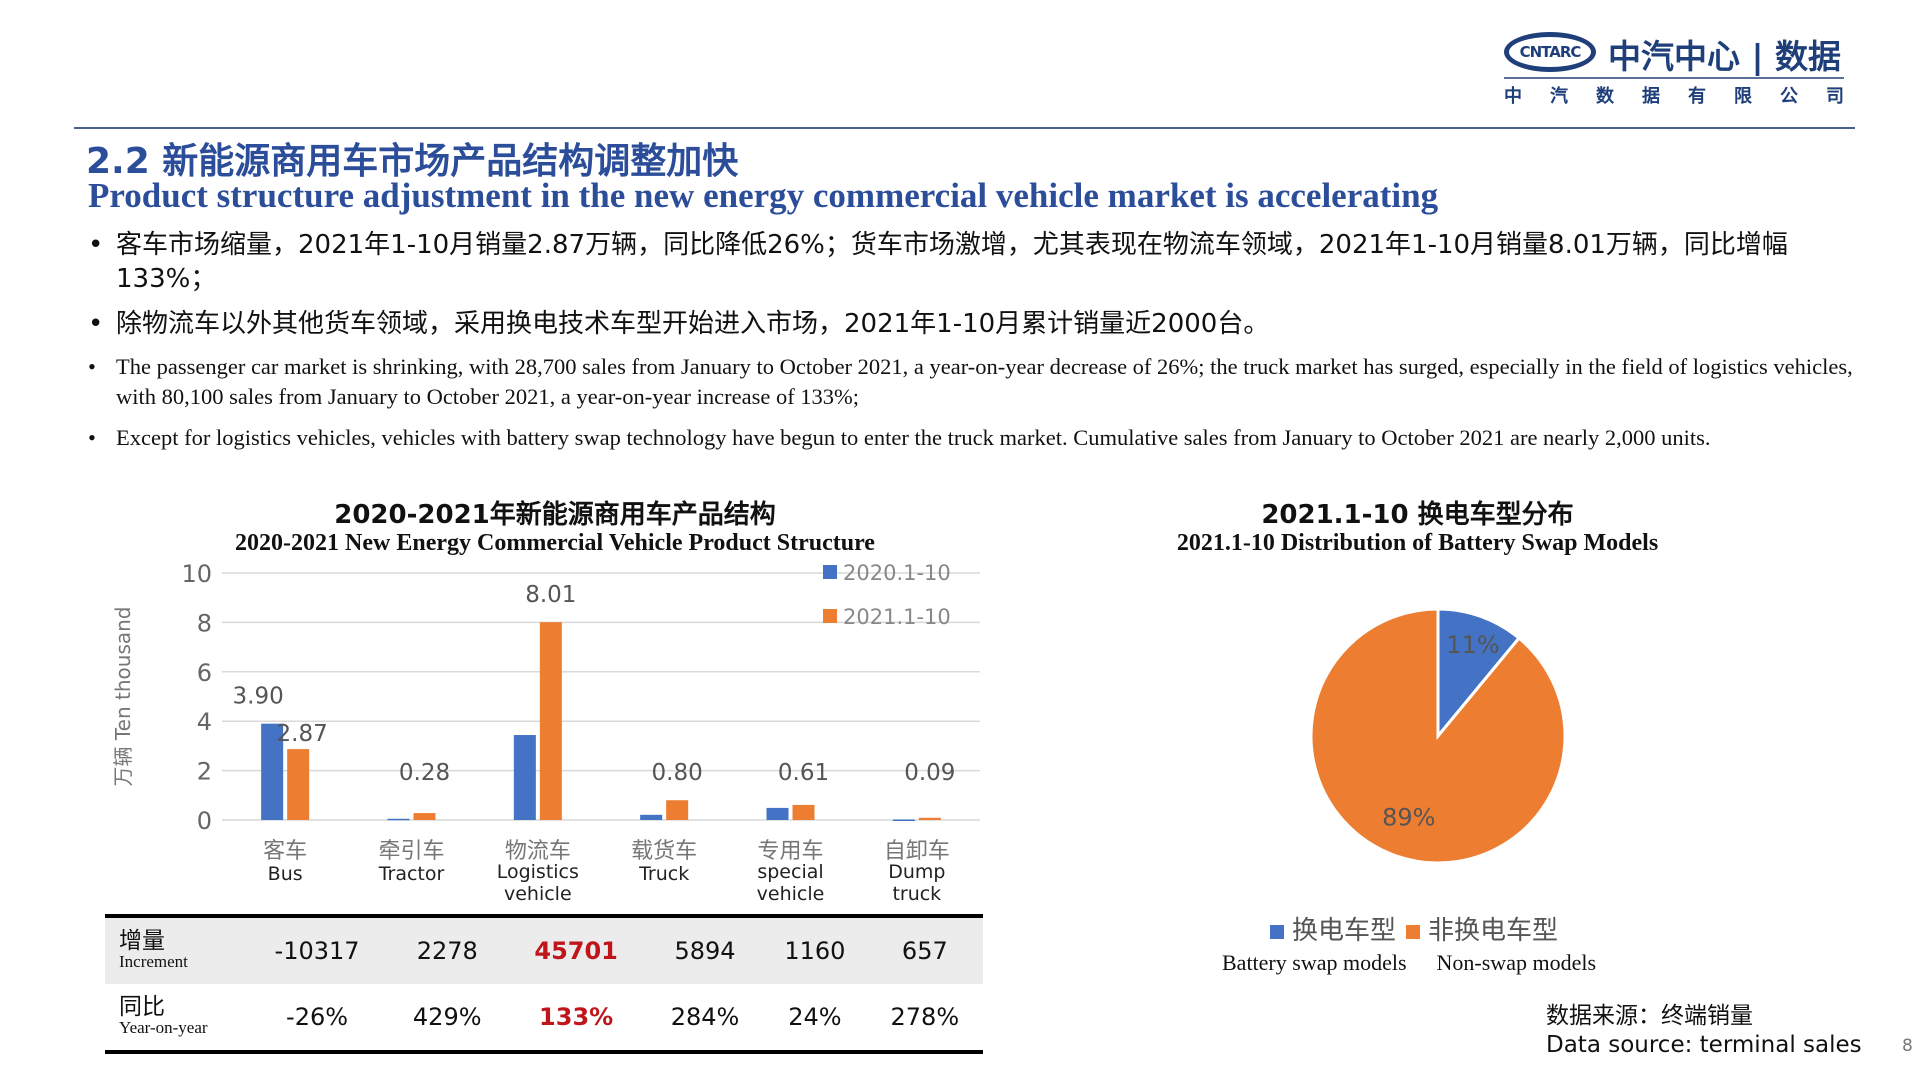 The image size is (1919, 1079). I want to click on y-axis-label: 万辆 Ten thousand, so click(123, 697).